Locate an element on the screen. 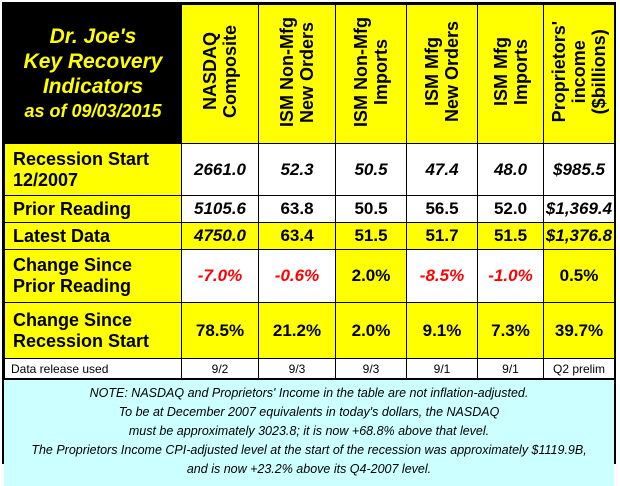  table-cell: $1,376.8 is located at coordinates (579, 236).